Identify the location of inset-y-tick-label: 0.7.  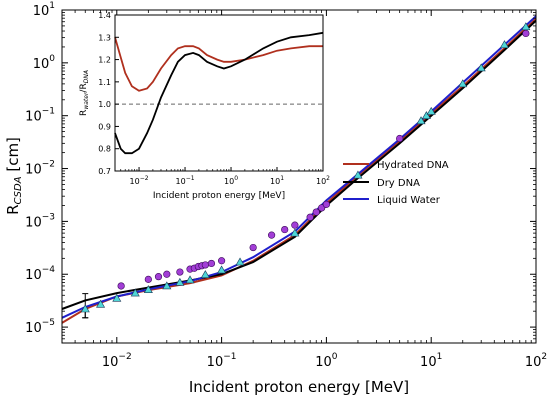
(104, 171).